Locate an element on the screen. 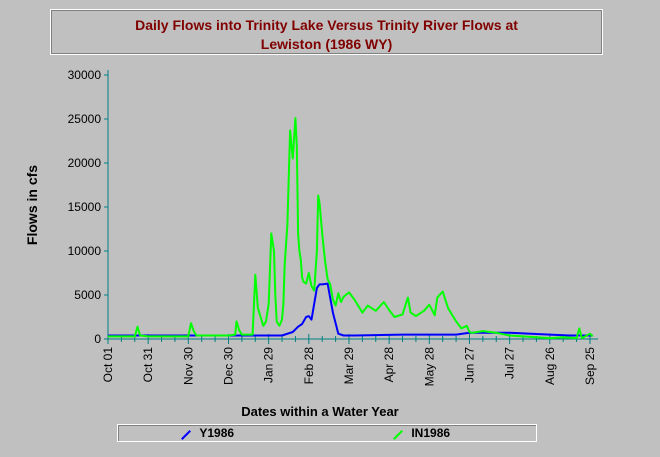 The height and width of the screenshot is (457, 660). y-tick-label: 15000 is located at coordinates (85, 207).